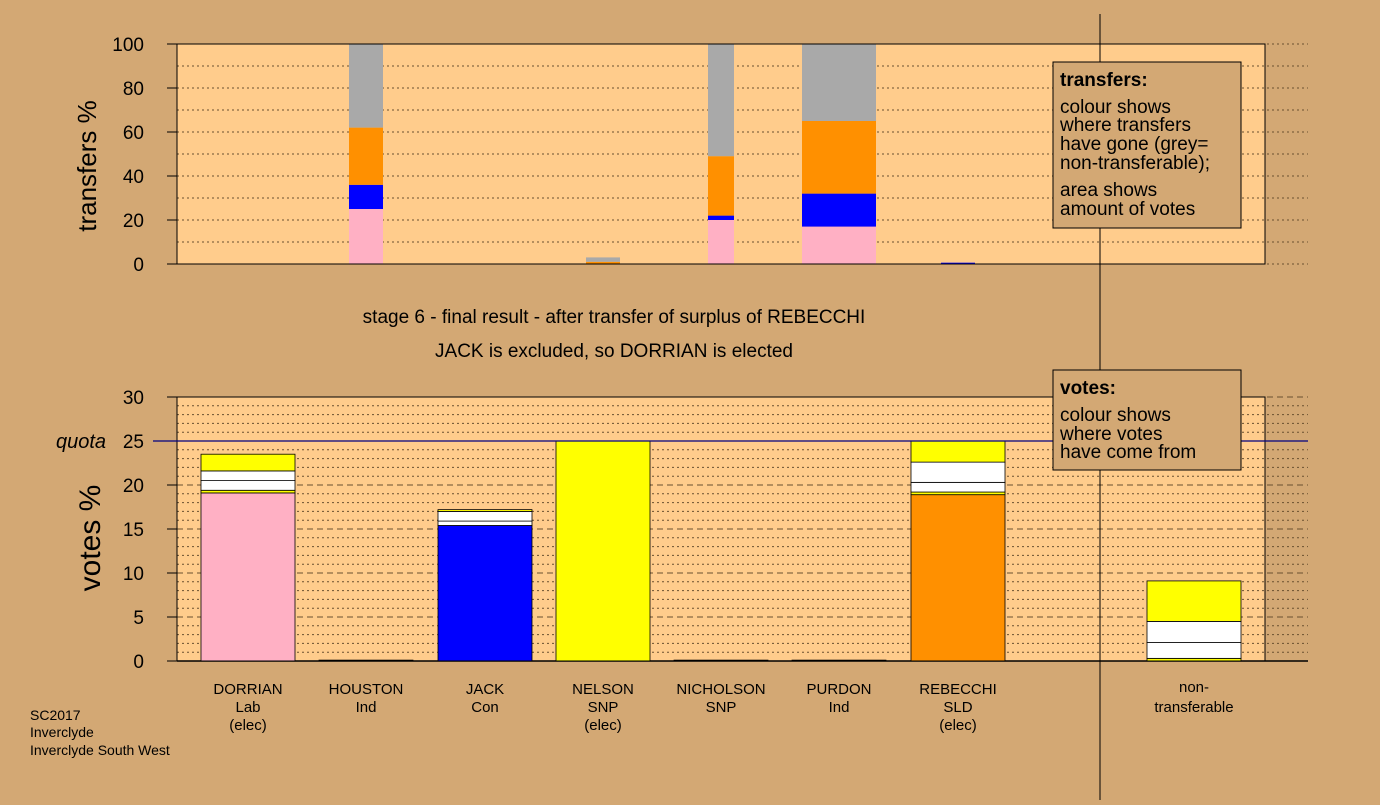 The image size is (1380, 805). Describe the element at coordinates (55, 715) in the screenshot. I see `footer-line: SC2017` at that location.